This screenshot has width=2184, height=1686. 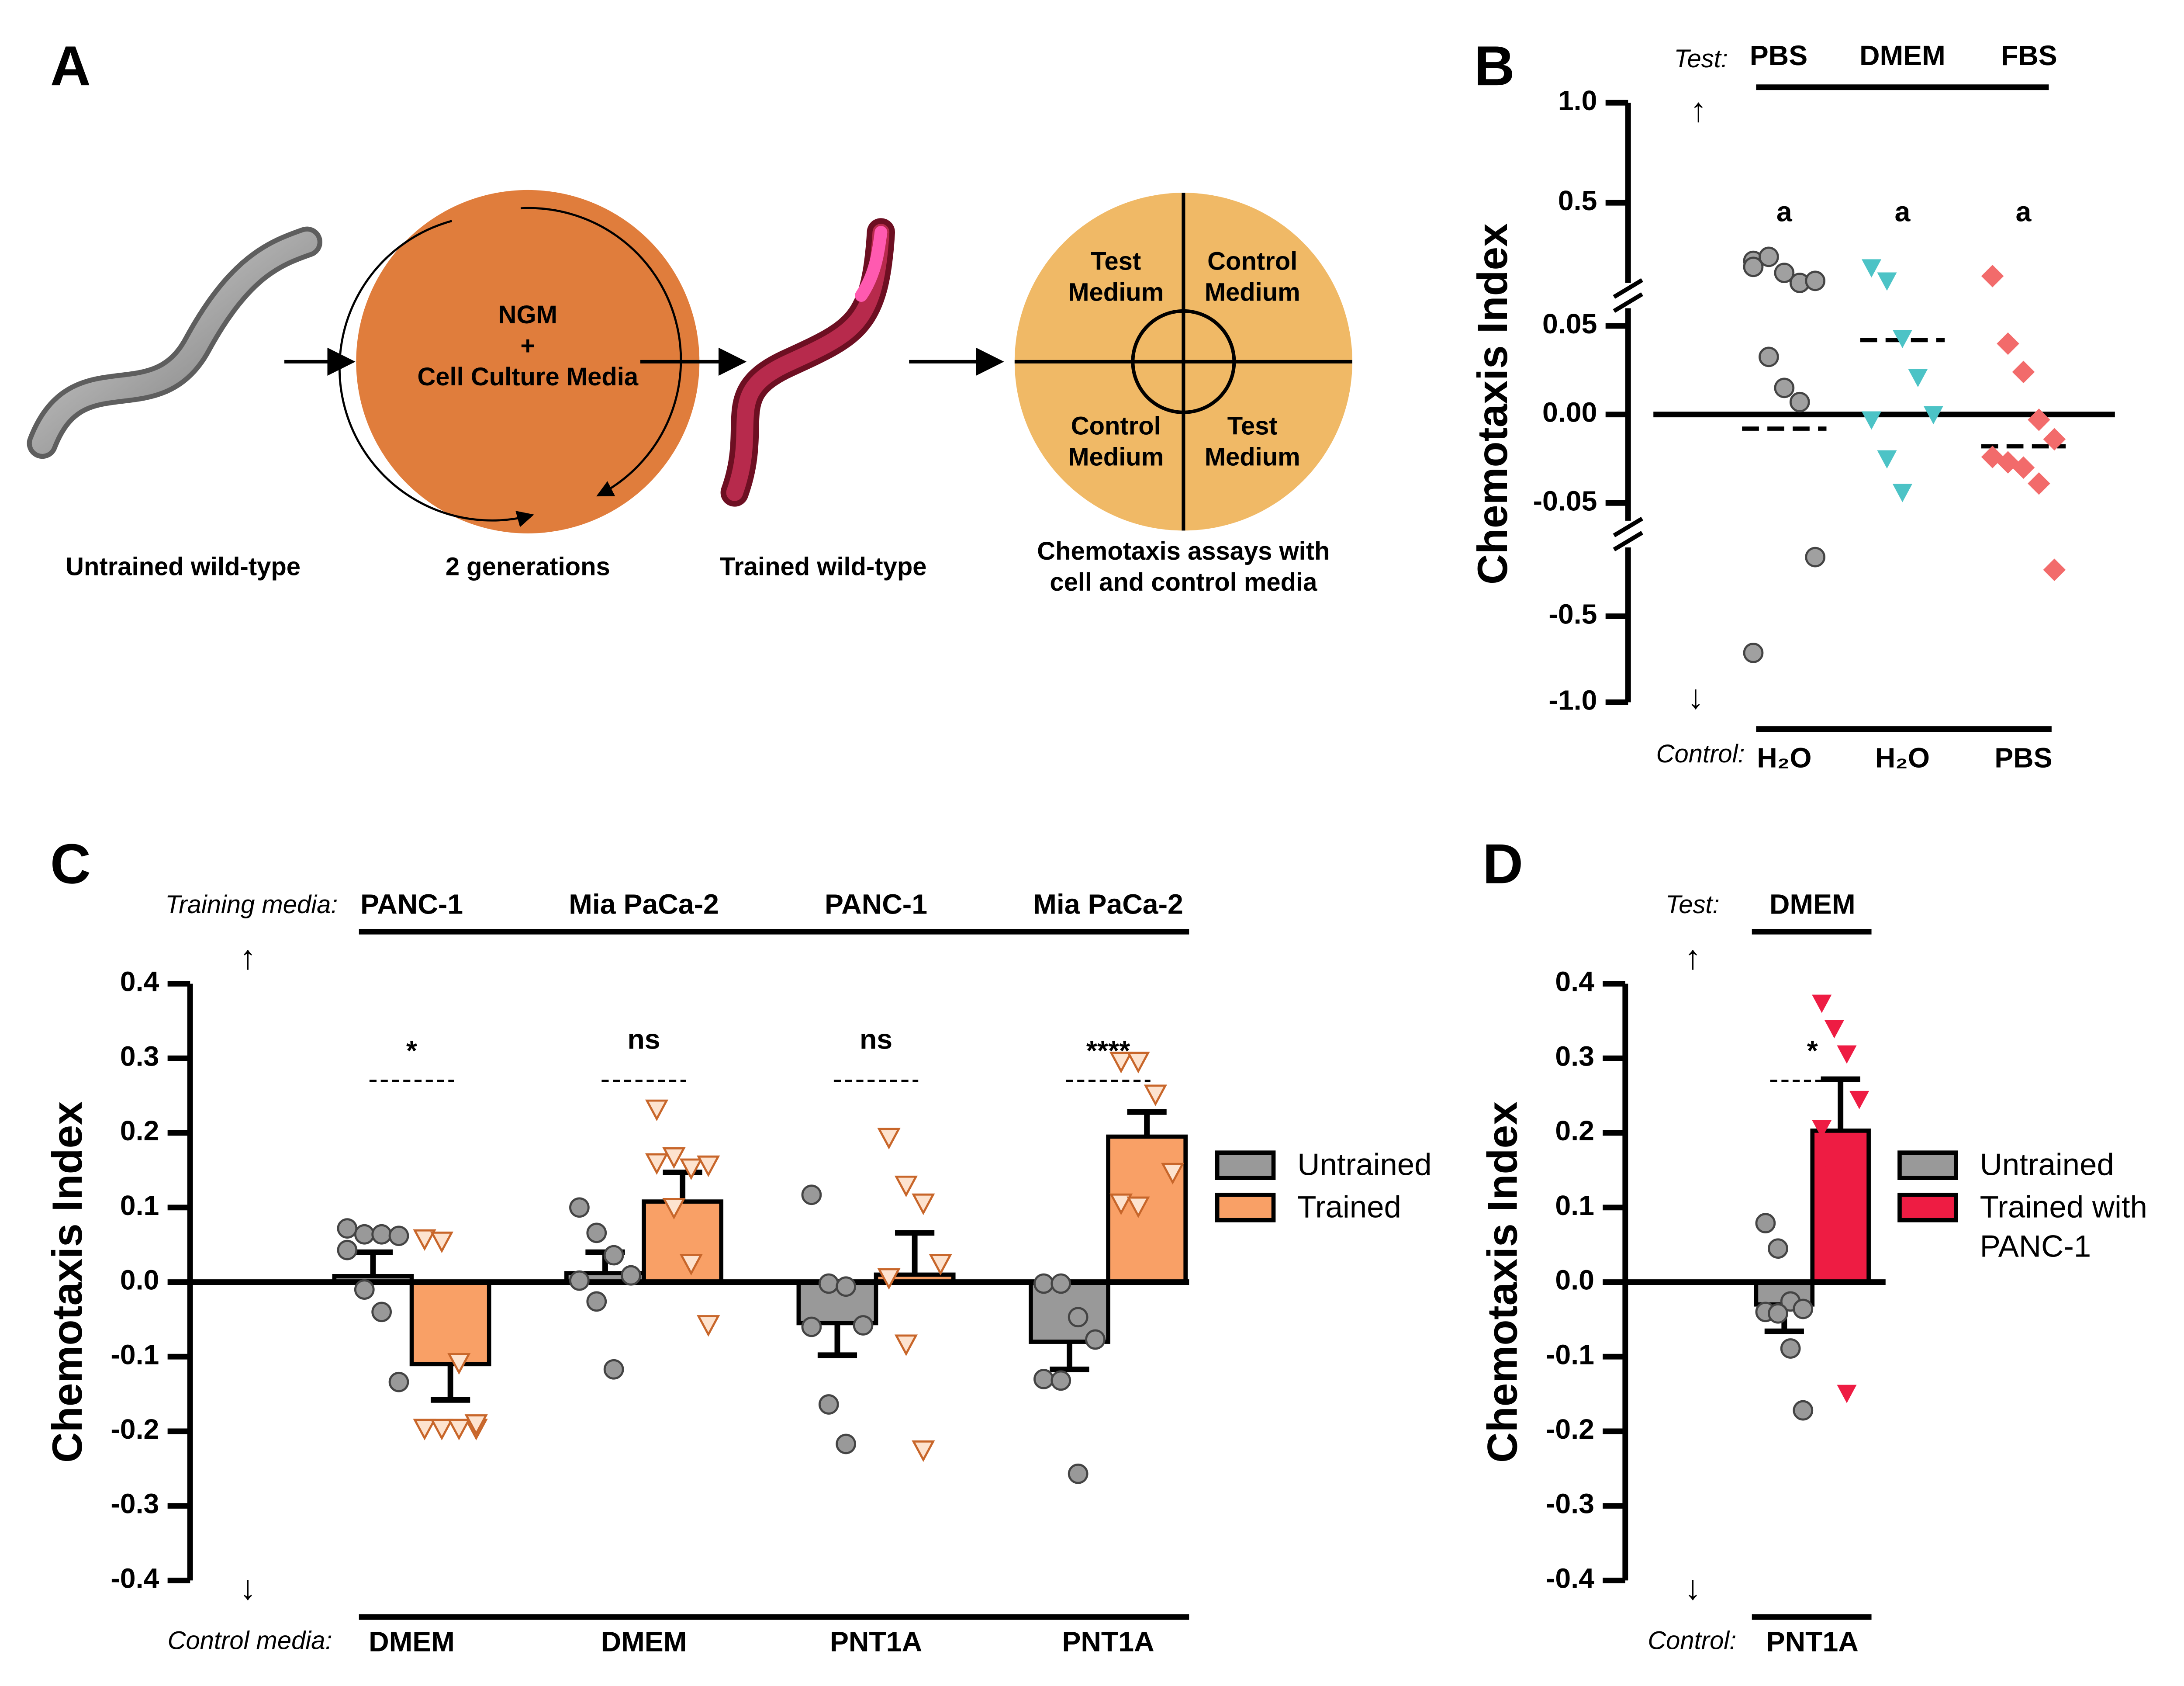 What do you see at coordinates (174, 342) in the screenshot?
I see `worm-untrained-body` at bounding box center [174, 342].